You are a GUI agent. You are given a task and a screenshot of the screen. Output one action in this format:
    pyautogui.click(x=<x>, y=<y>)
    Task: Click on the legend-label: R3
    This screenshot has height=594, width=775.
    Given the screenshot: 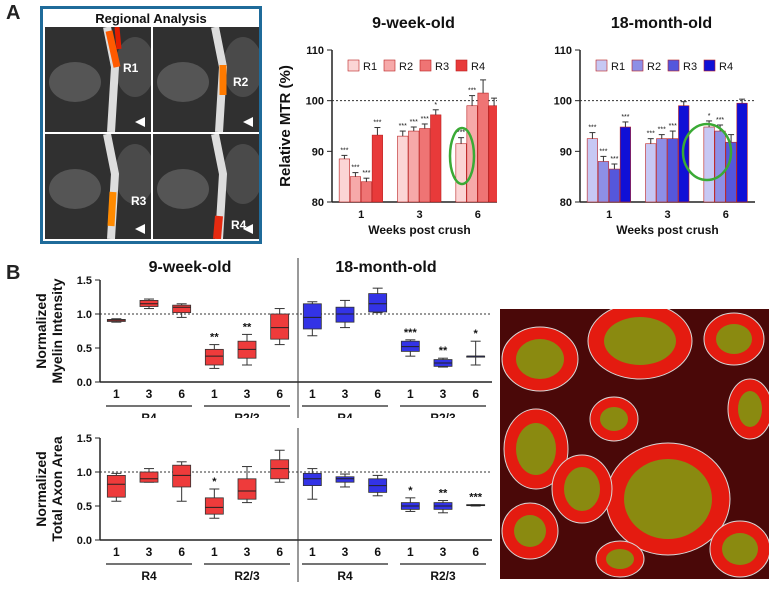 What is the action you would take?
    pyautogui.click(x=690, y=67)
    